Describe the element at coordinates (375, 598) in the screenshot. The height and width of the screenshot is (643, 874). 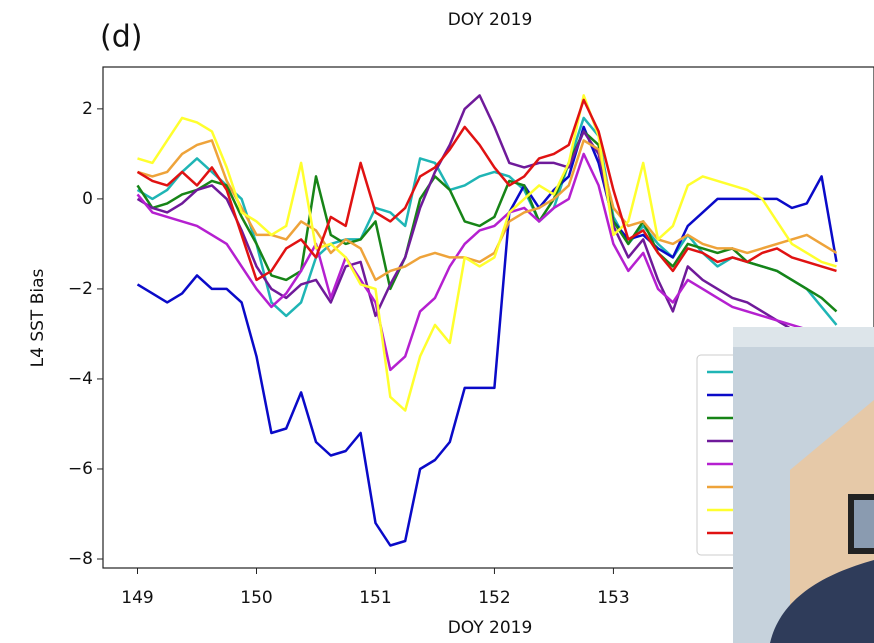
I see `x-tick-label: 151` at that location.